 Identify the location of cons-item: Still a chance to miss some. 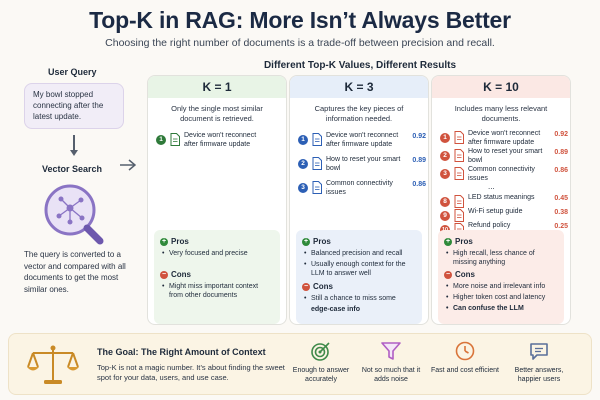
(359, 298).